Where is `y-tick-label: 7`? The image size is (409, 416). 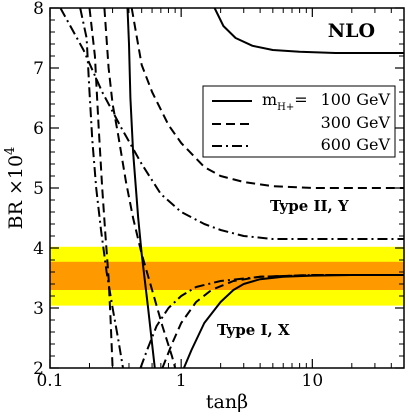 y-tick-label: 7 is located at coordinates (38, 69).